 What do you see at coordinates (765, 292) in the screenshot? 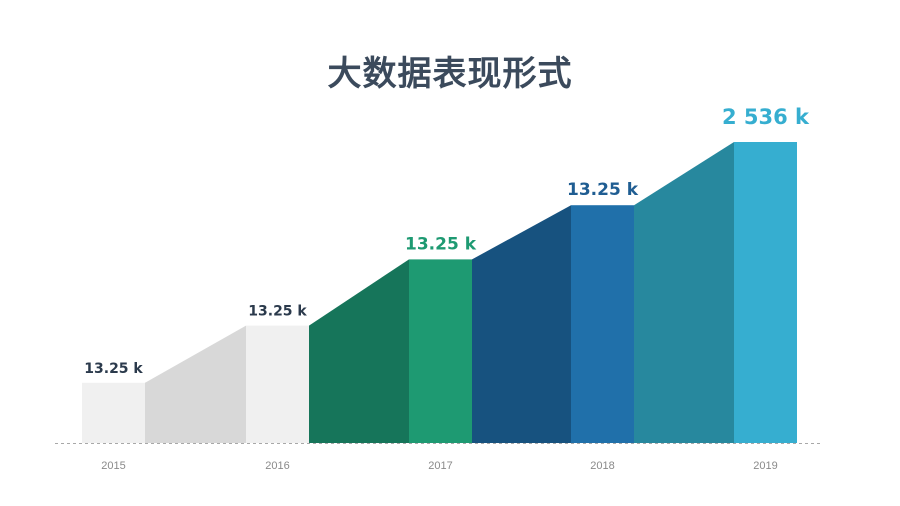
I see `bar-2019` at bounding box center [765, 292].